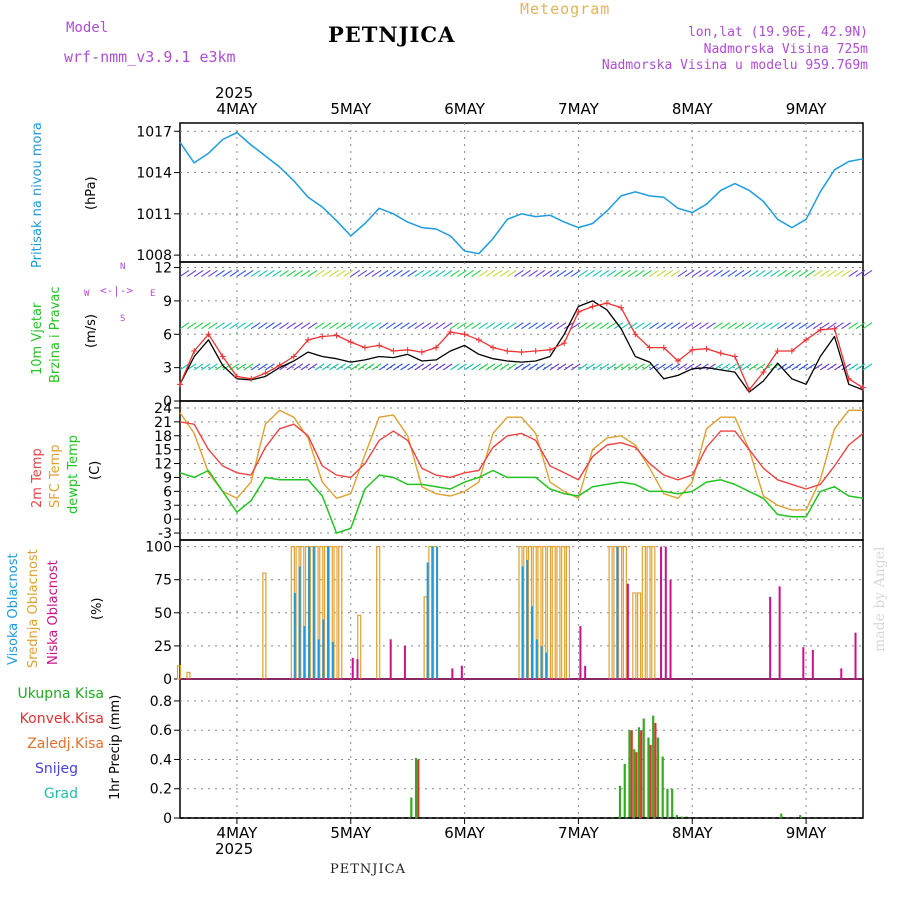  What do you see at coordinates (167, 506) in the screenshot?
I see `y-tick-label: 3` at bounding box center [167, 506].